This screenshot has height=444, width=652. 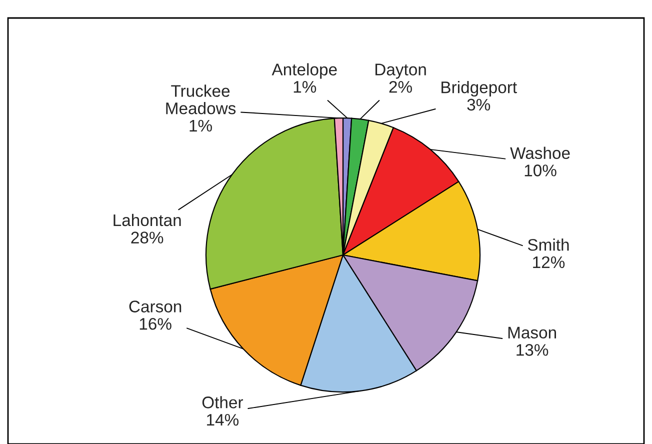 What do you see at coordinates (532, 332) in the screenshot?
I see `slice-label: Mason` at bounding box center [532, 332].